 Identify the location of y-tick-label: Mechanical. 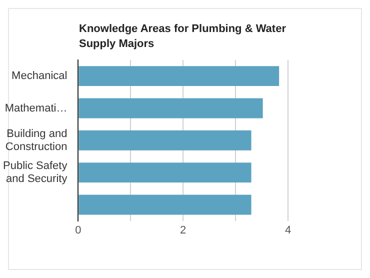
(40, 76).